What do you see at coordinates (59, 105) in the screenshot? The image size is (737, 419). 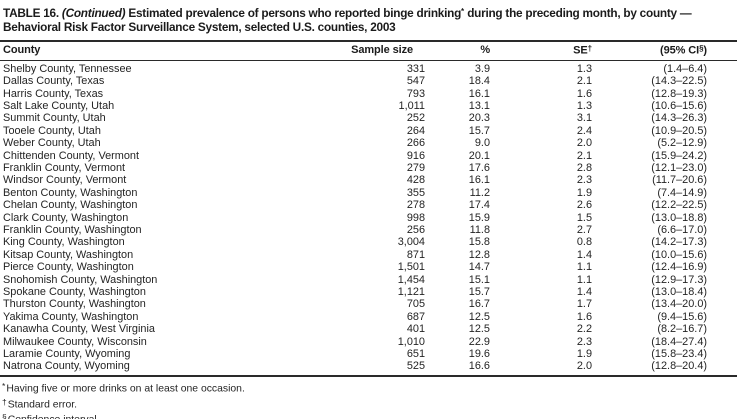 I see `cell-county: Salt Lake County, Utah` at bounding box center [59, 105].